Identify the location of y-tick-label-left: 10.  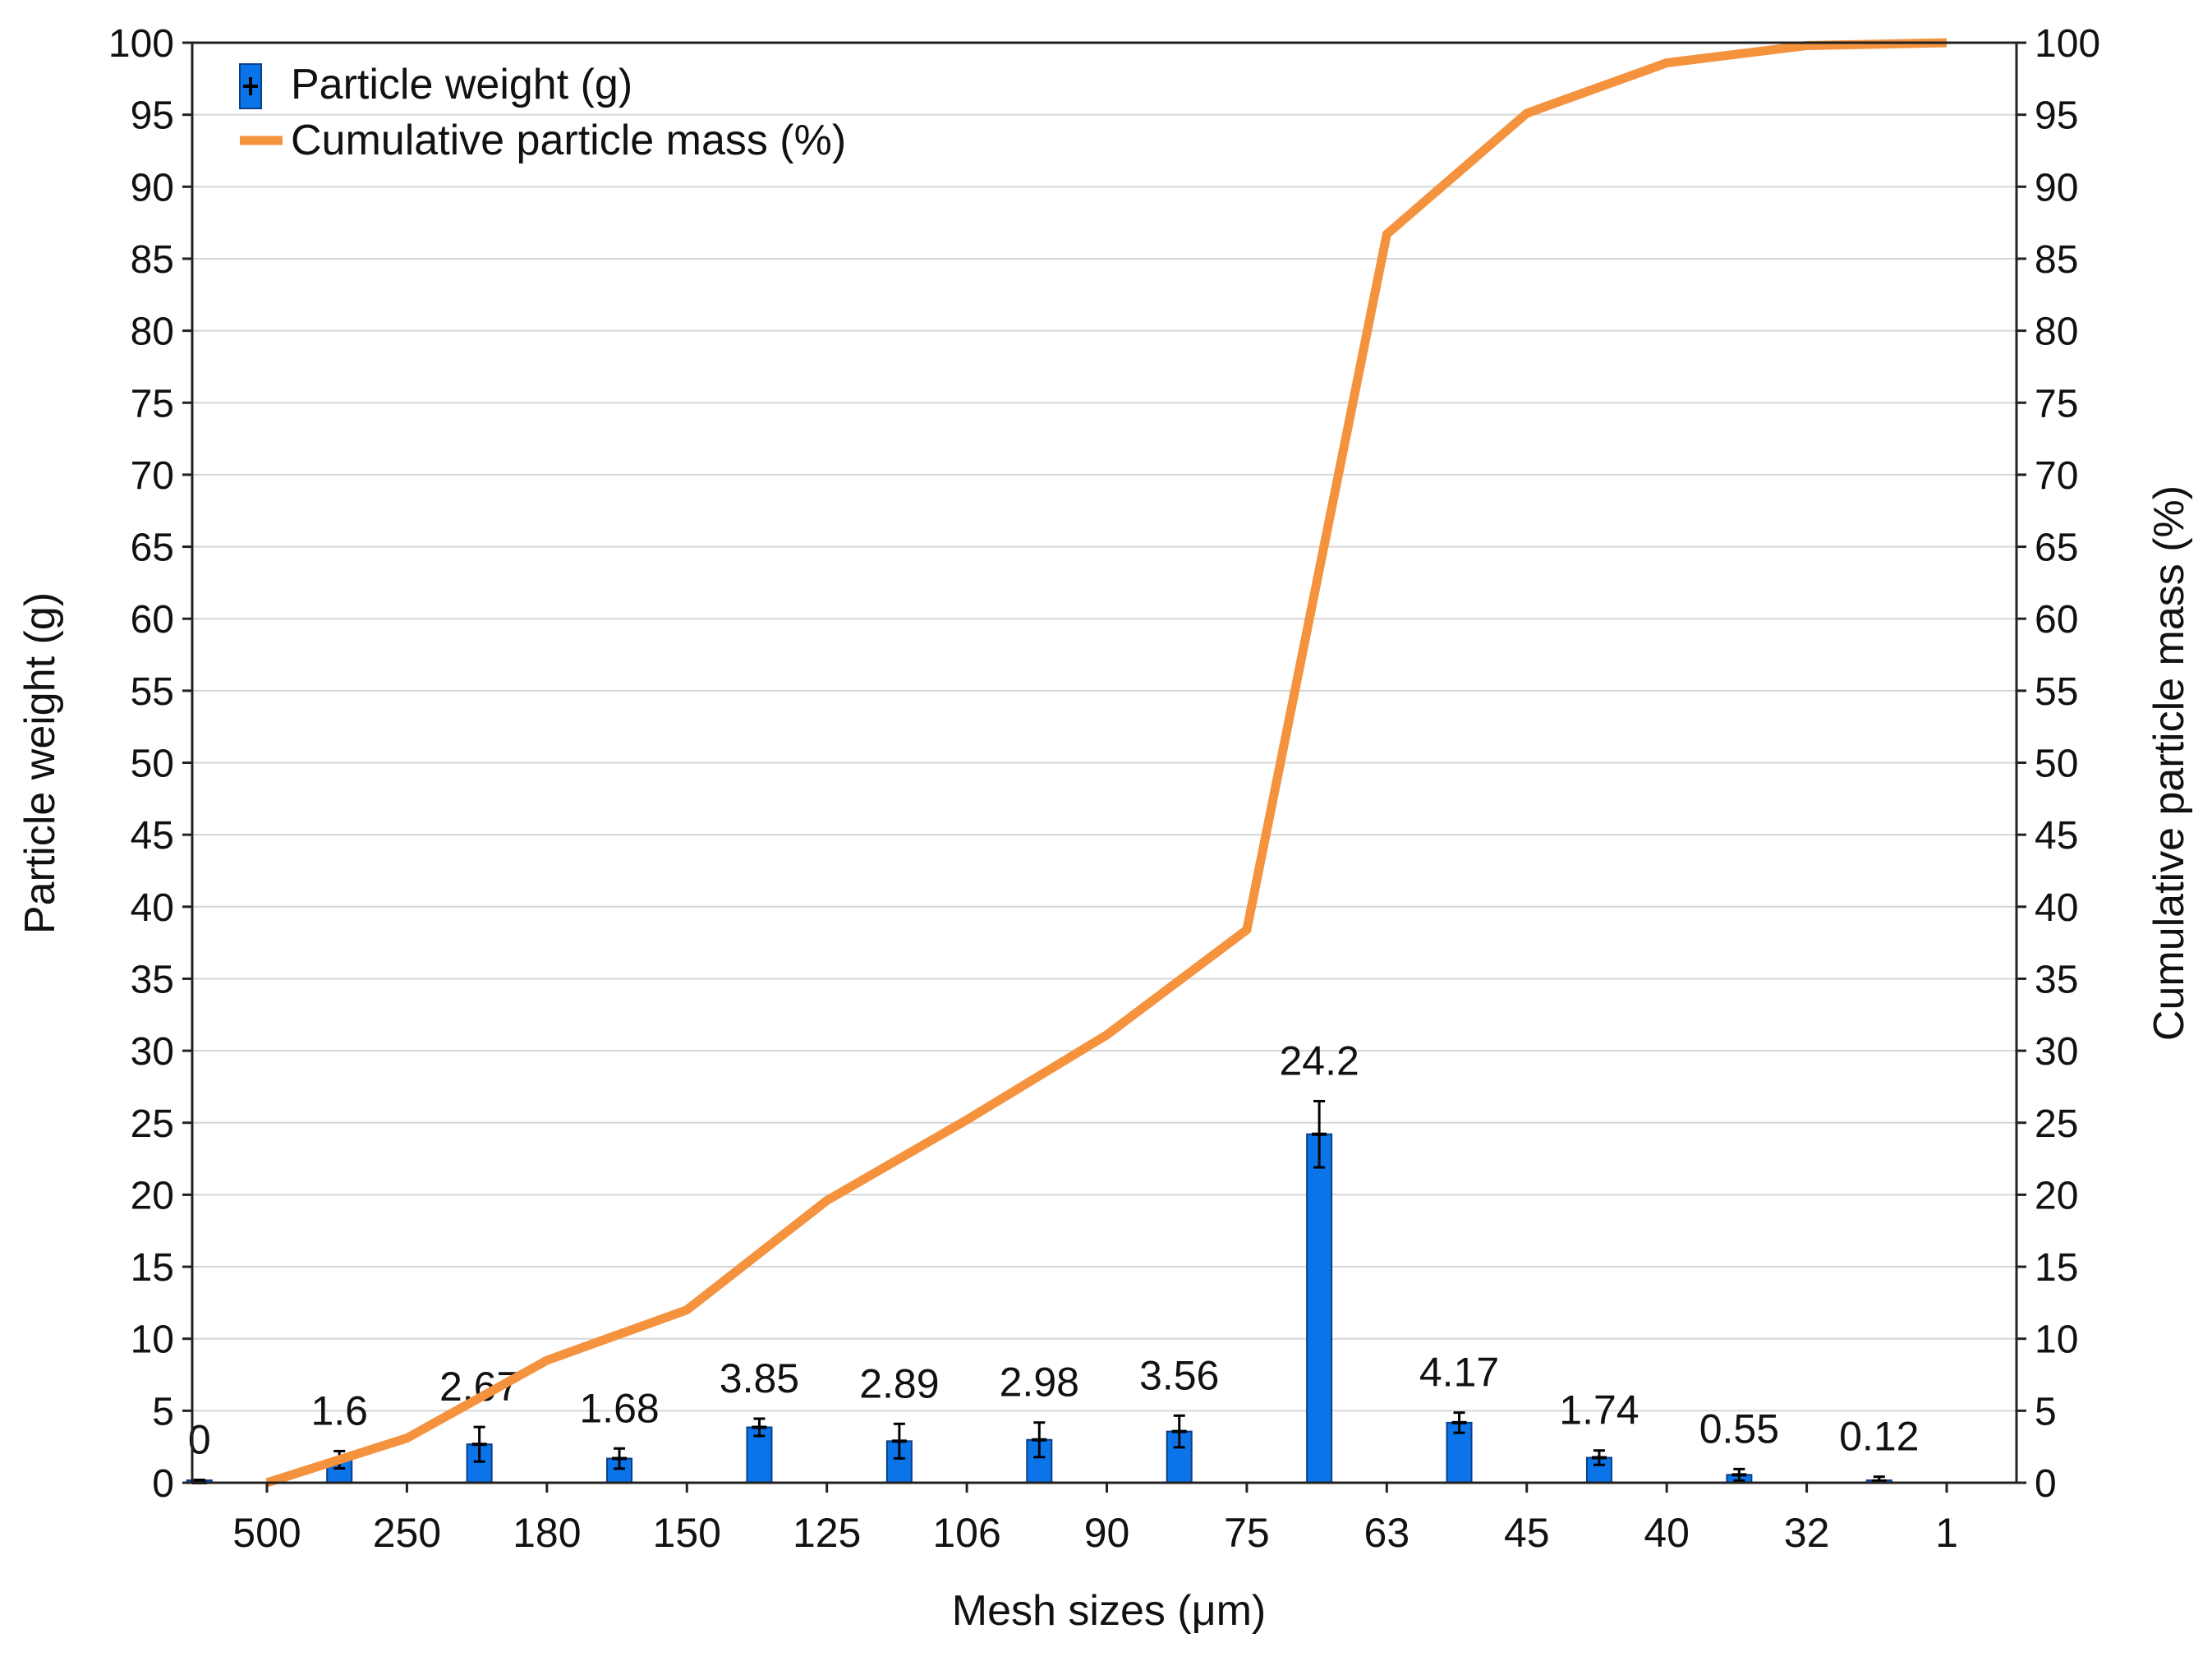
(152, 1340).